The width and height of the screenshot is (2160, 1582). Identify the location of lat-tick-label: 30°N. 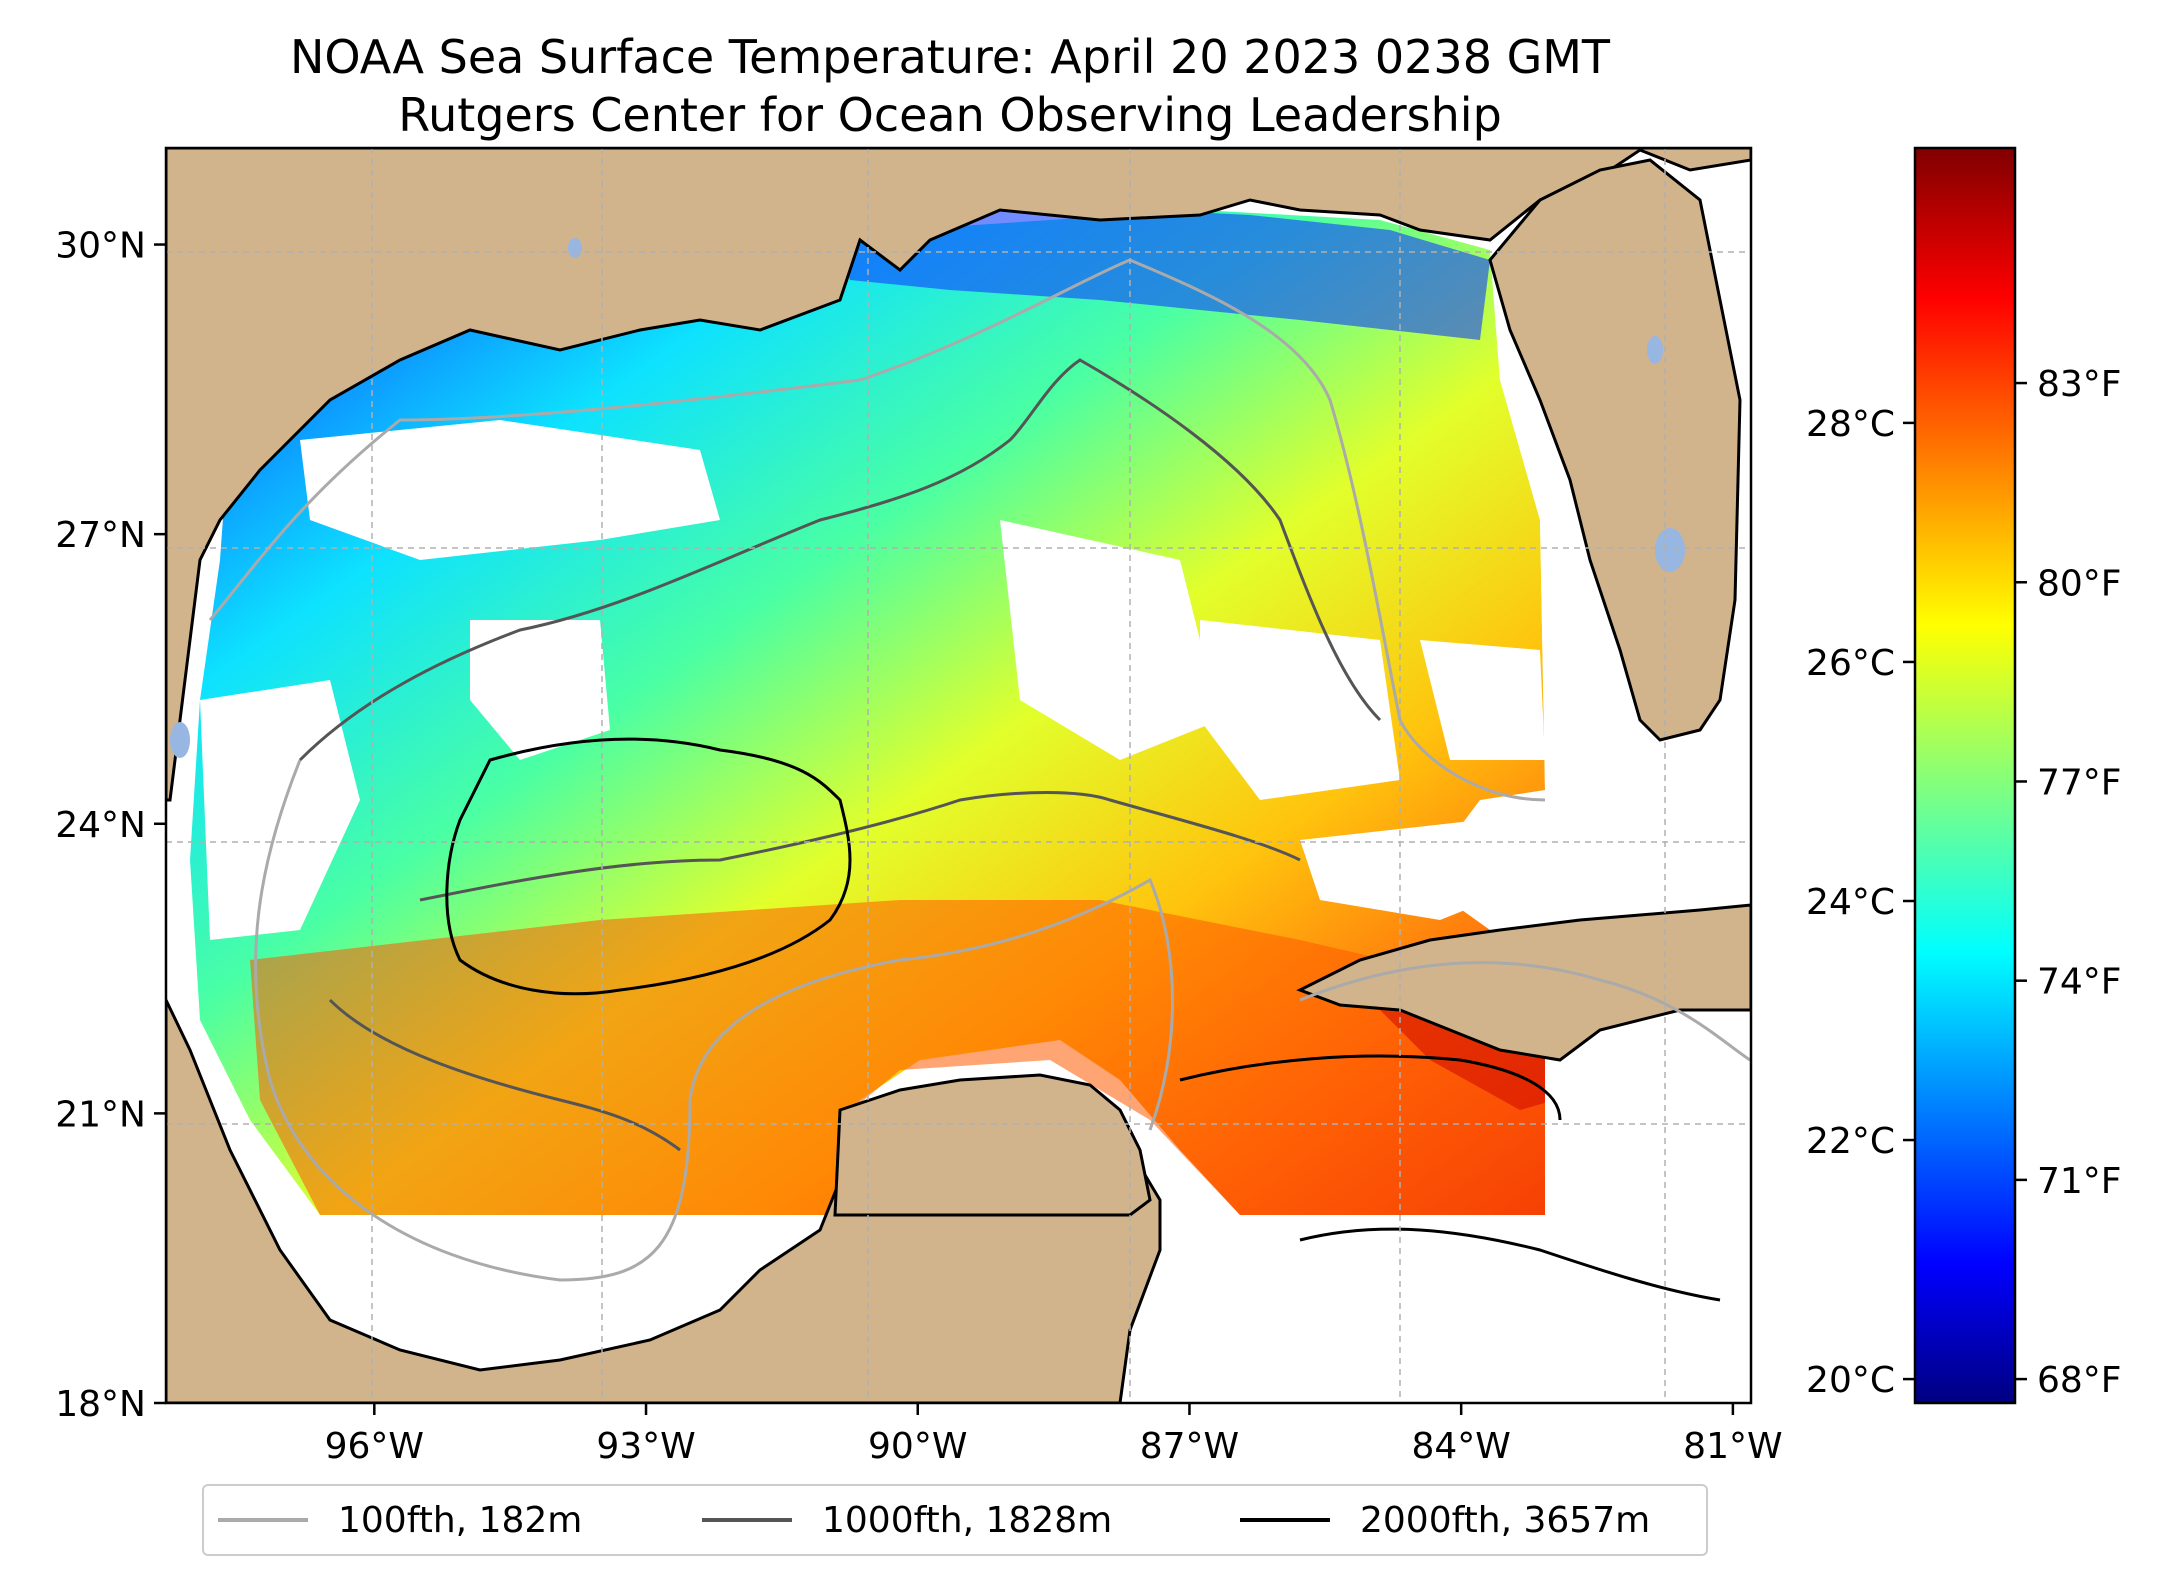
(100, 246).